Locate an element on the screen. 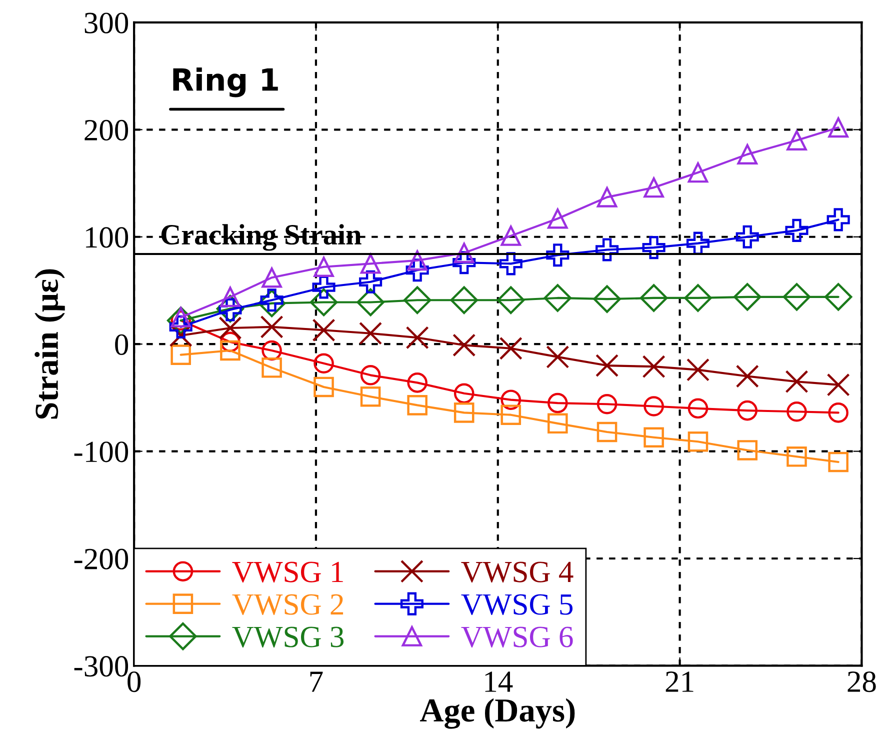 This screenshot has height=748, width=882. y-tick-label: -300 is located at coordinates (101, 666).